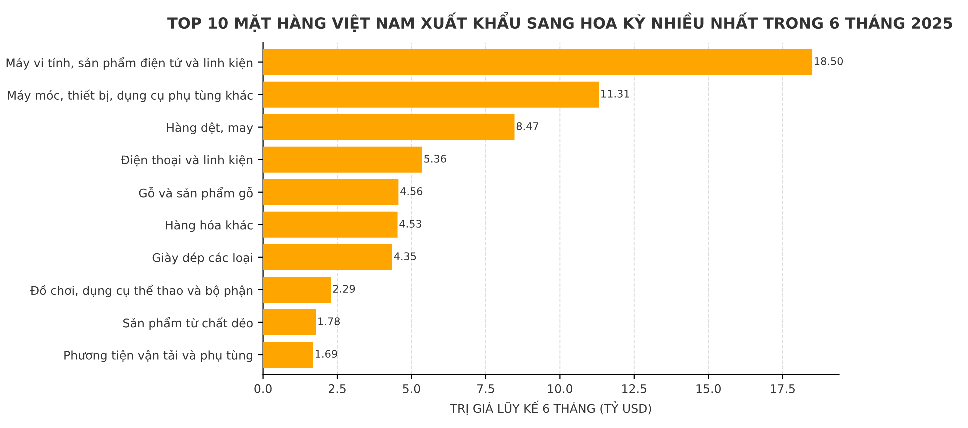  I want to click on x-tick-label: 7.5, so click(486, 389).